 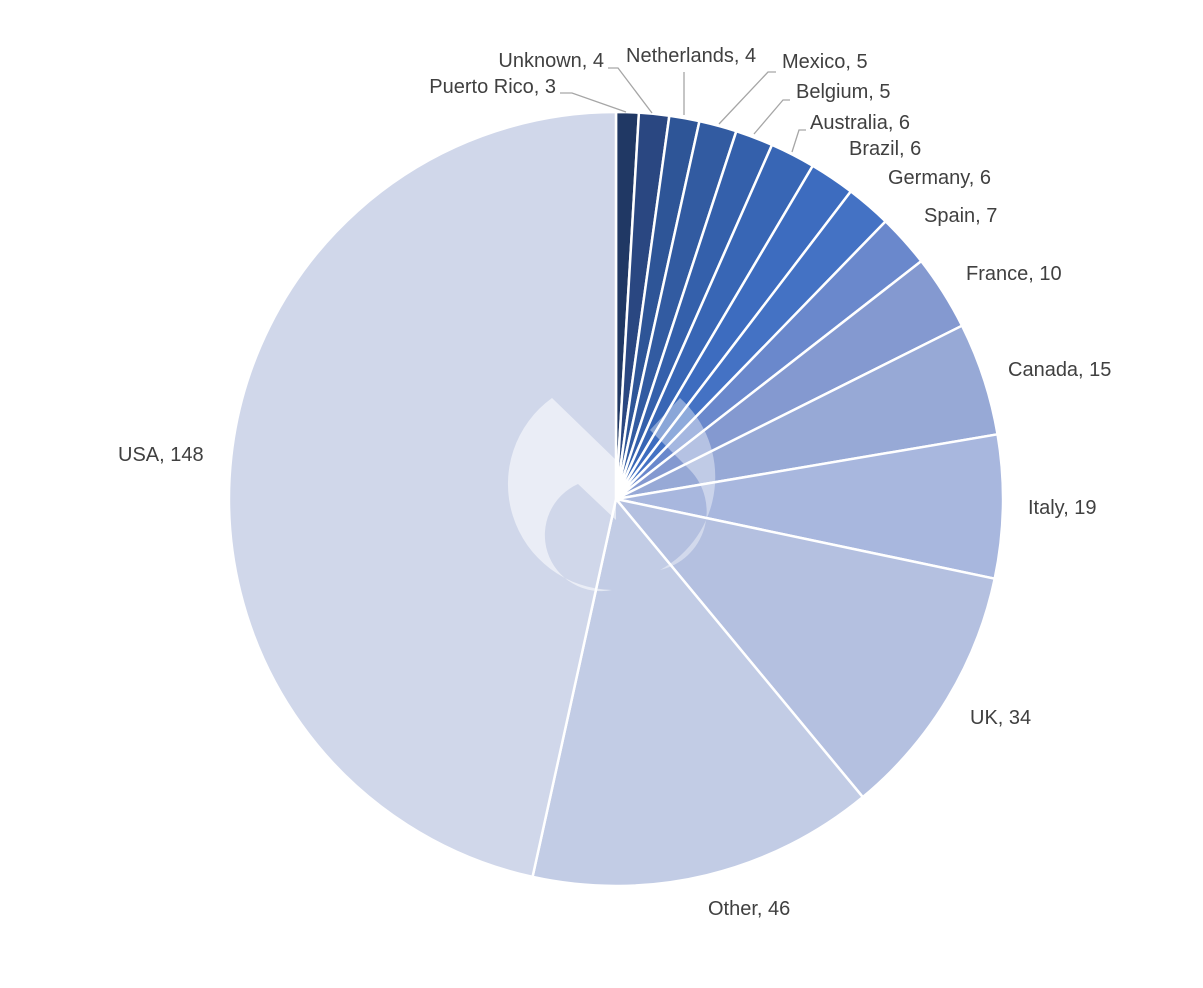 I want to click on slice-label-italy: Italy, 19, so click(x=1062, y=508).